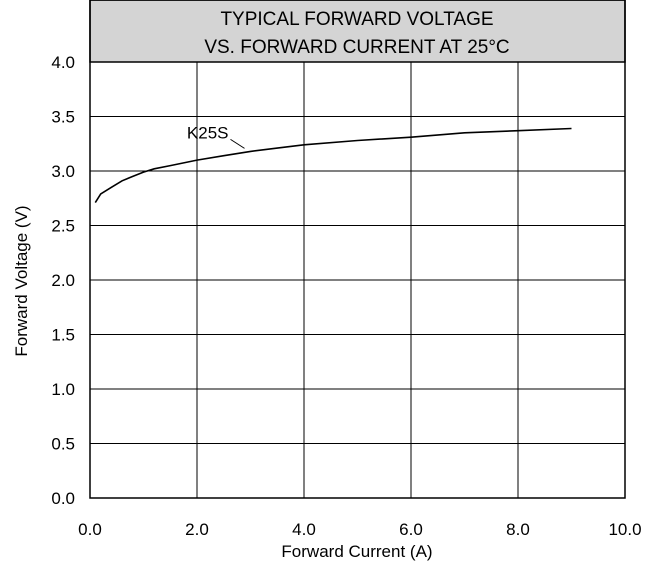  I want to click on chart-title-line-2: VS. FORWARD CURRENT AT 25°C, so click(356, 47).